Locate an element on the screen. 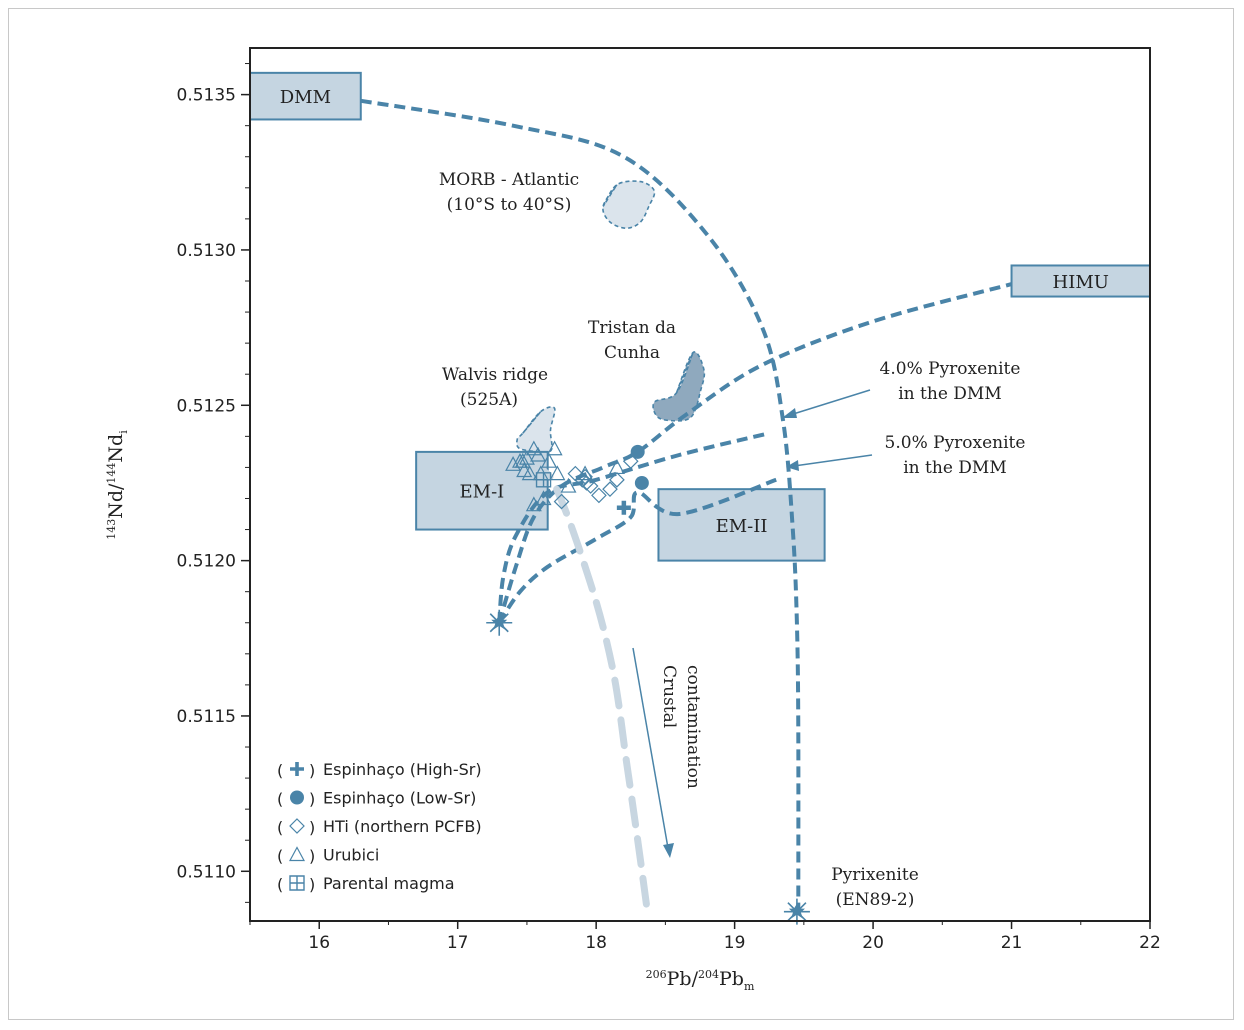 This screenshot has width=1244, height=1030. crustal-label-1: Crustal is located at coordinates (669, 696).